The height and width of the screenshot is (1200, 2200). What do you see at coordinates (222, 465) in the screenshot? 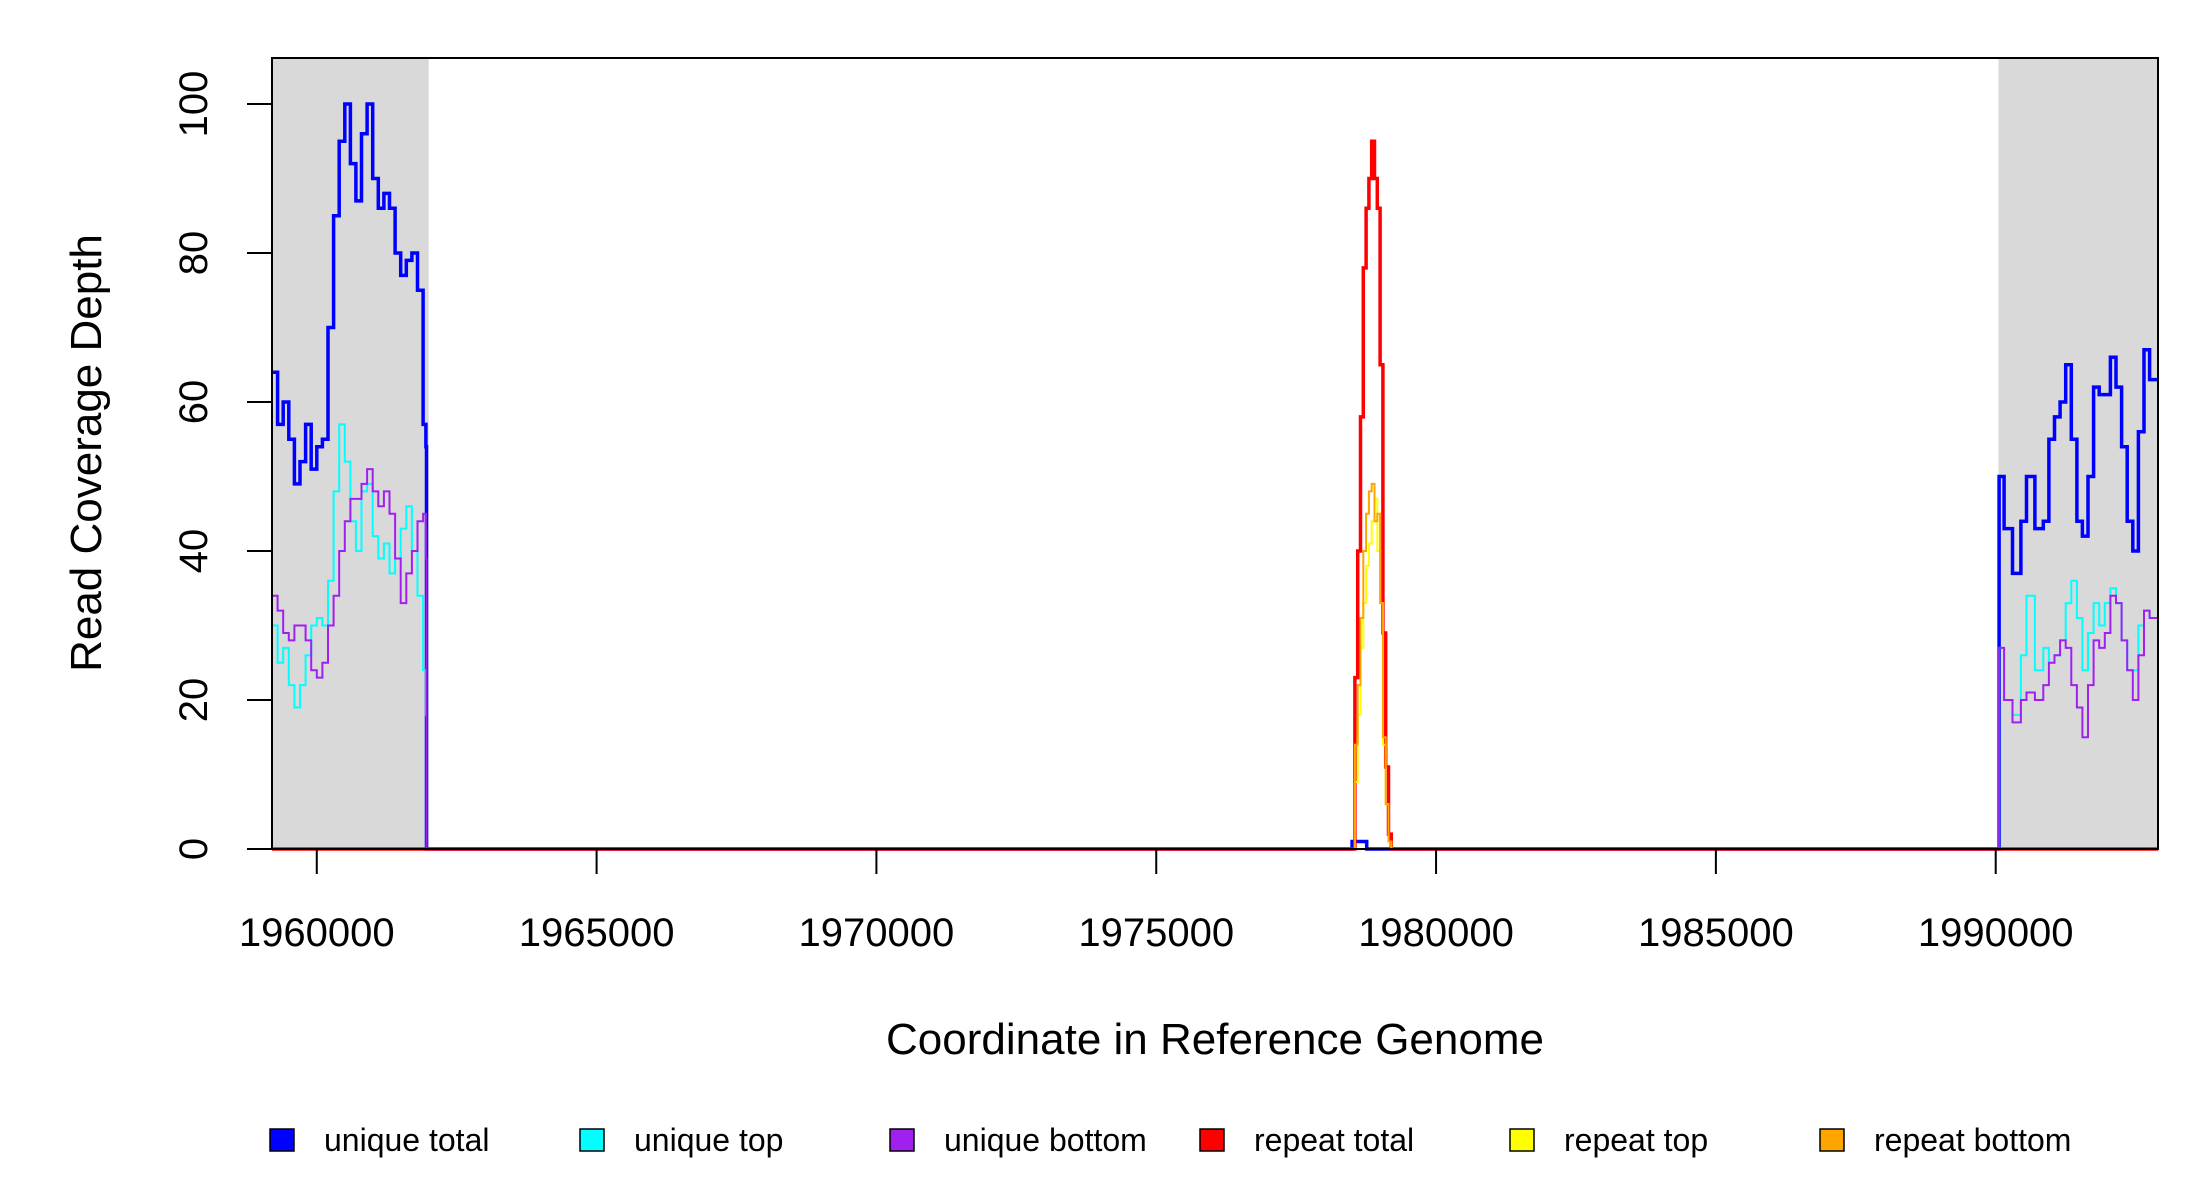
I see `y-axis: 0 20 40 60 80 100` at bounding box center [222, 465].